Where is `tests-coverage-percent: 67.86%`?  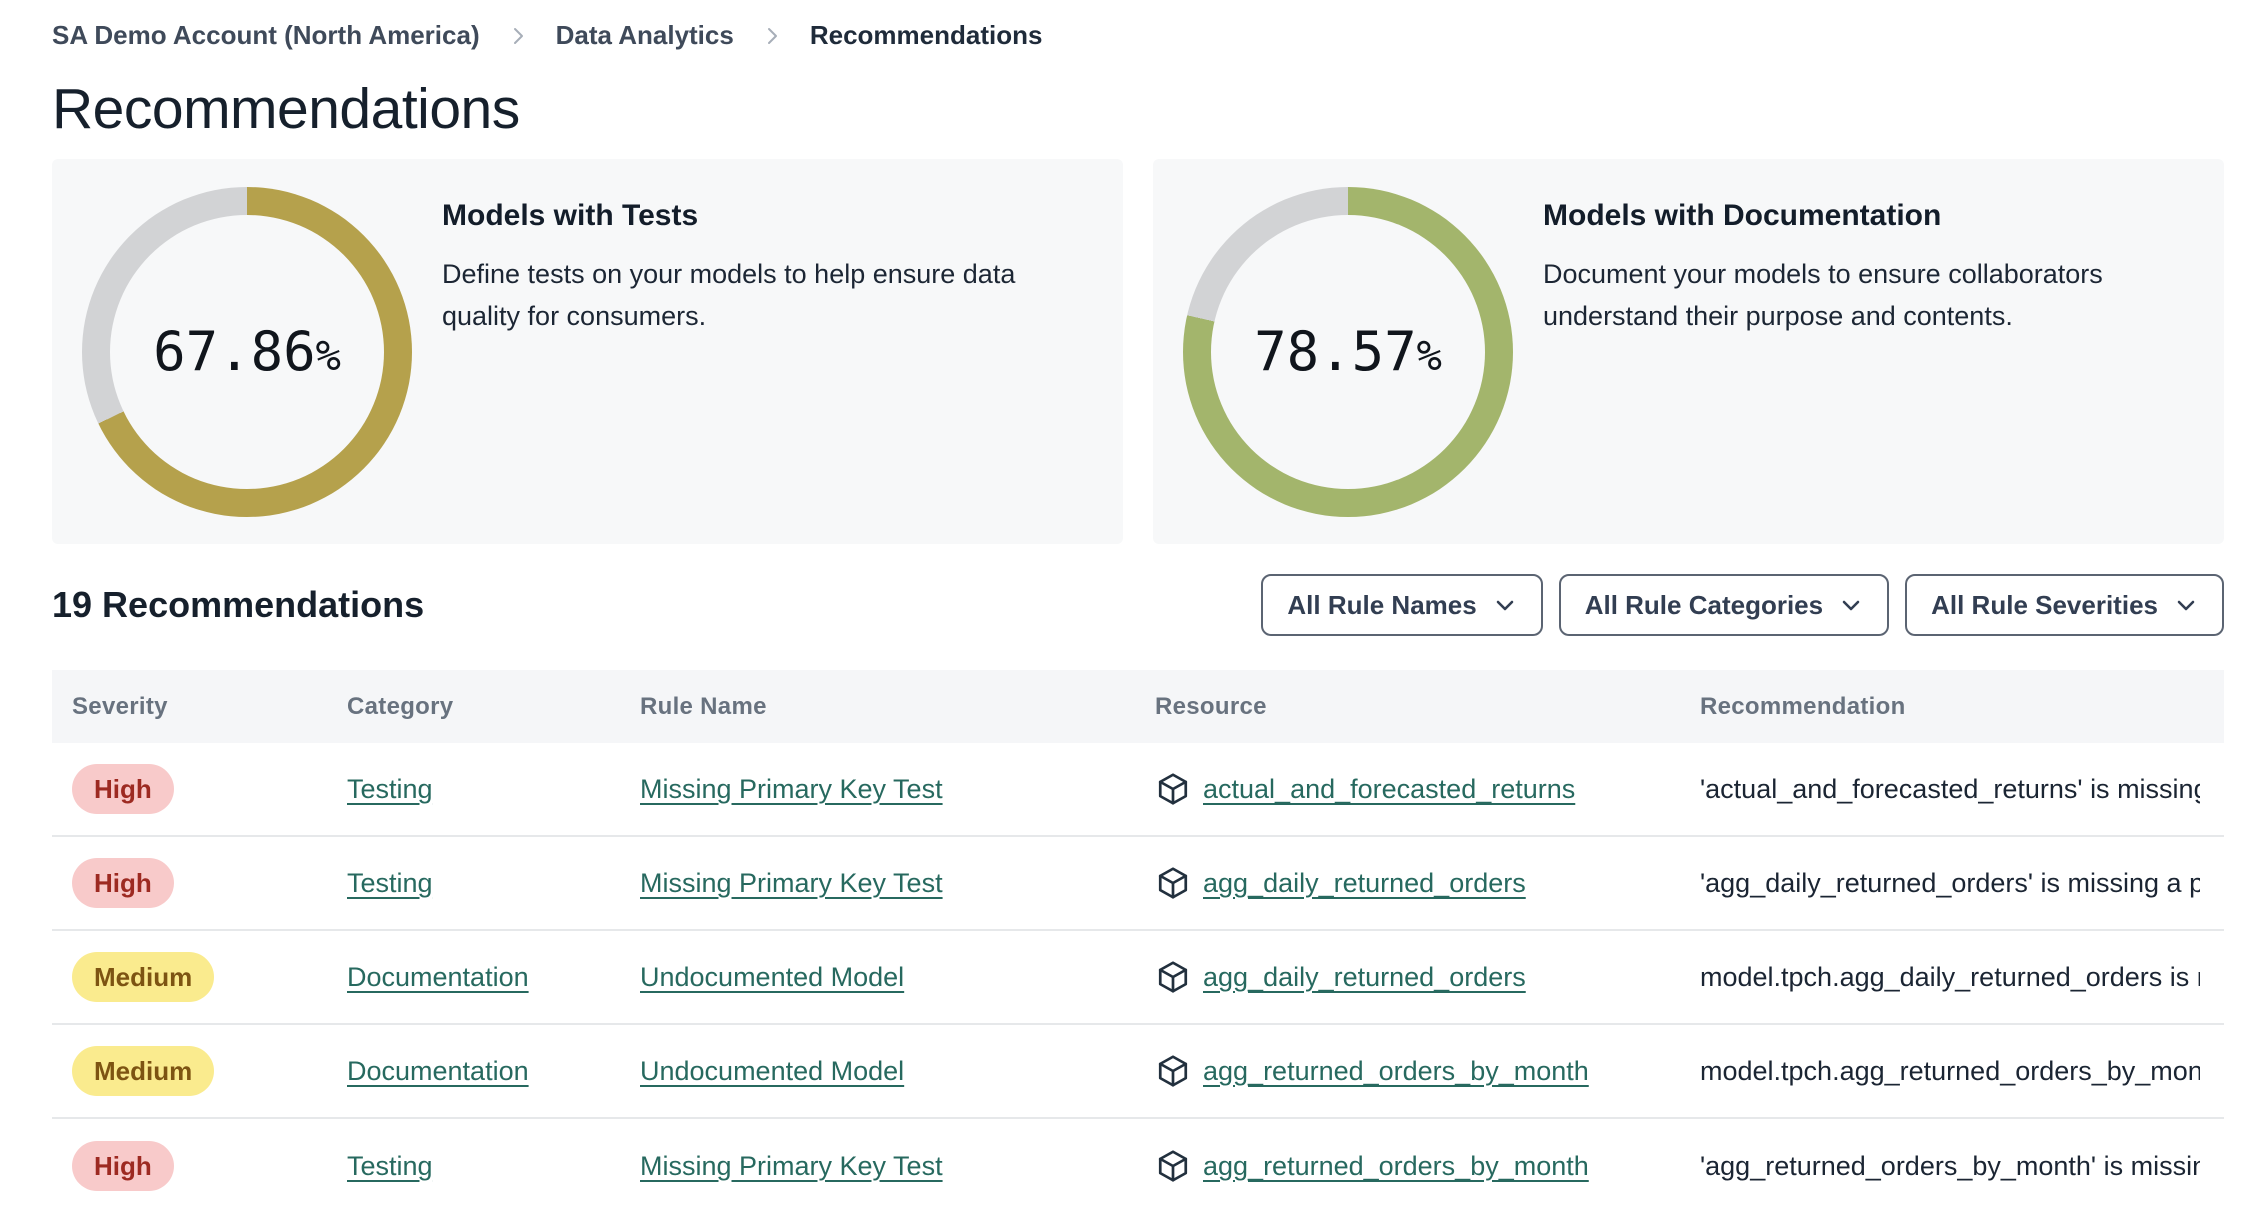 tests-coverage-percent: 67.86% is located at coordinates (247, 351).